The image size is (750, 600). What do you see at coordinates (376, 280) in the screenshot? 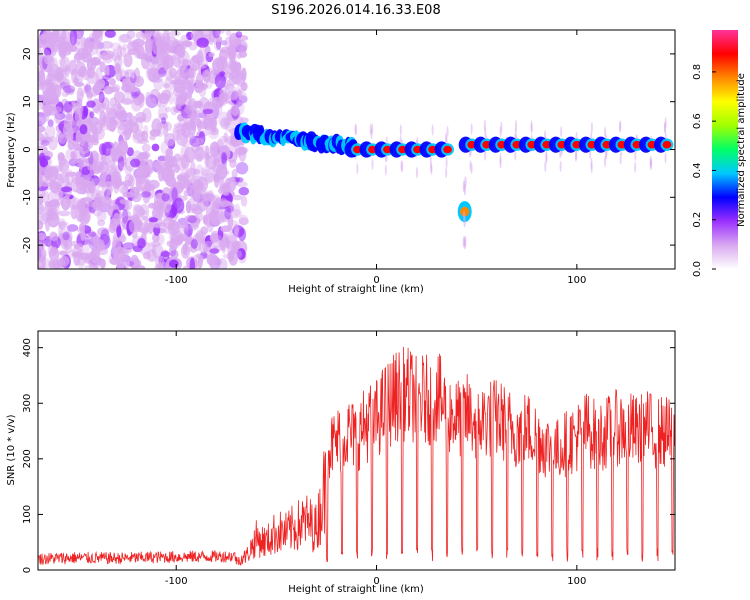
I see `x-tick-label: 0` at bounding box center [376, 280].